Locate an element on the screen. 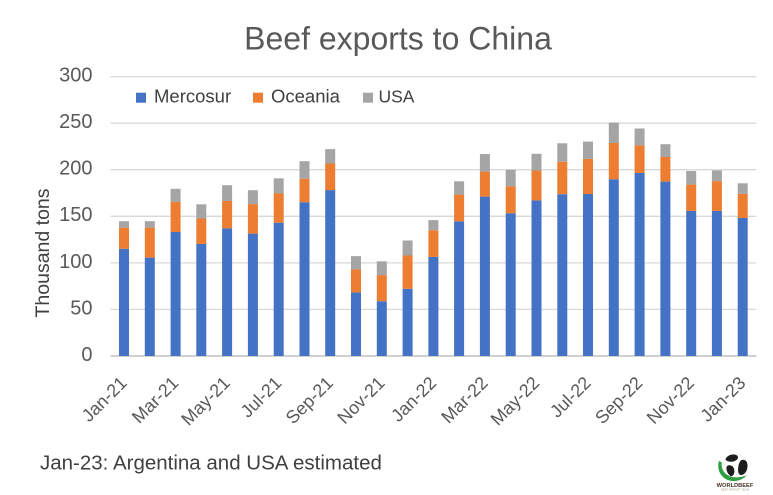  svg-text: 250 is located at coordinates (75, 122).